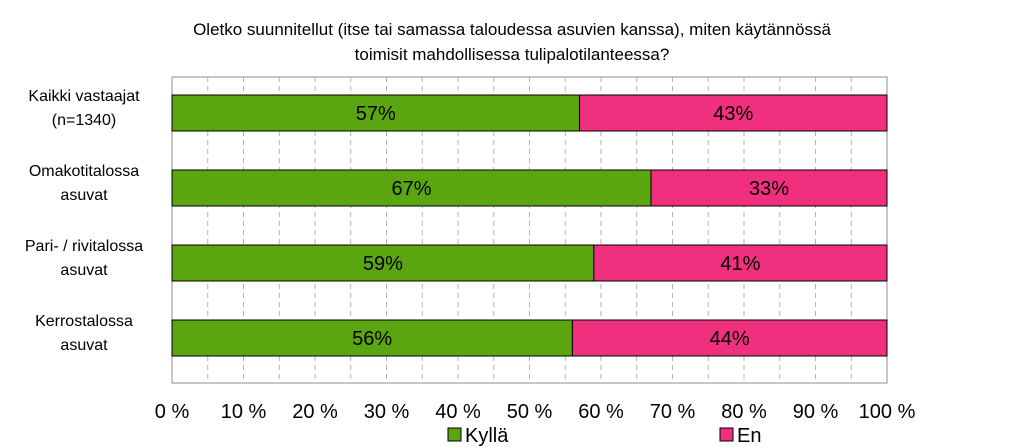 The image size is (1024, 448). Describe the element at coordinates (84, 96) in the screenshot. I see `category-label: Kaikki vastaajat` at that location.